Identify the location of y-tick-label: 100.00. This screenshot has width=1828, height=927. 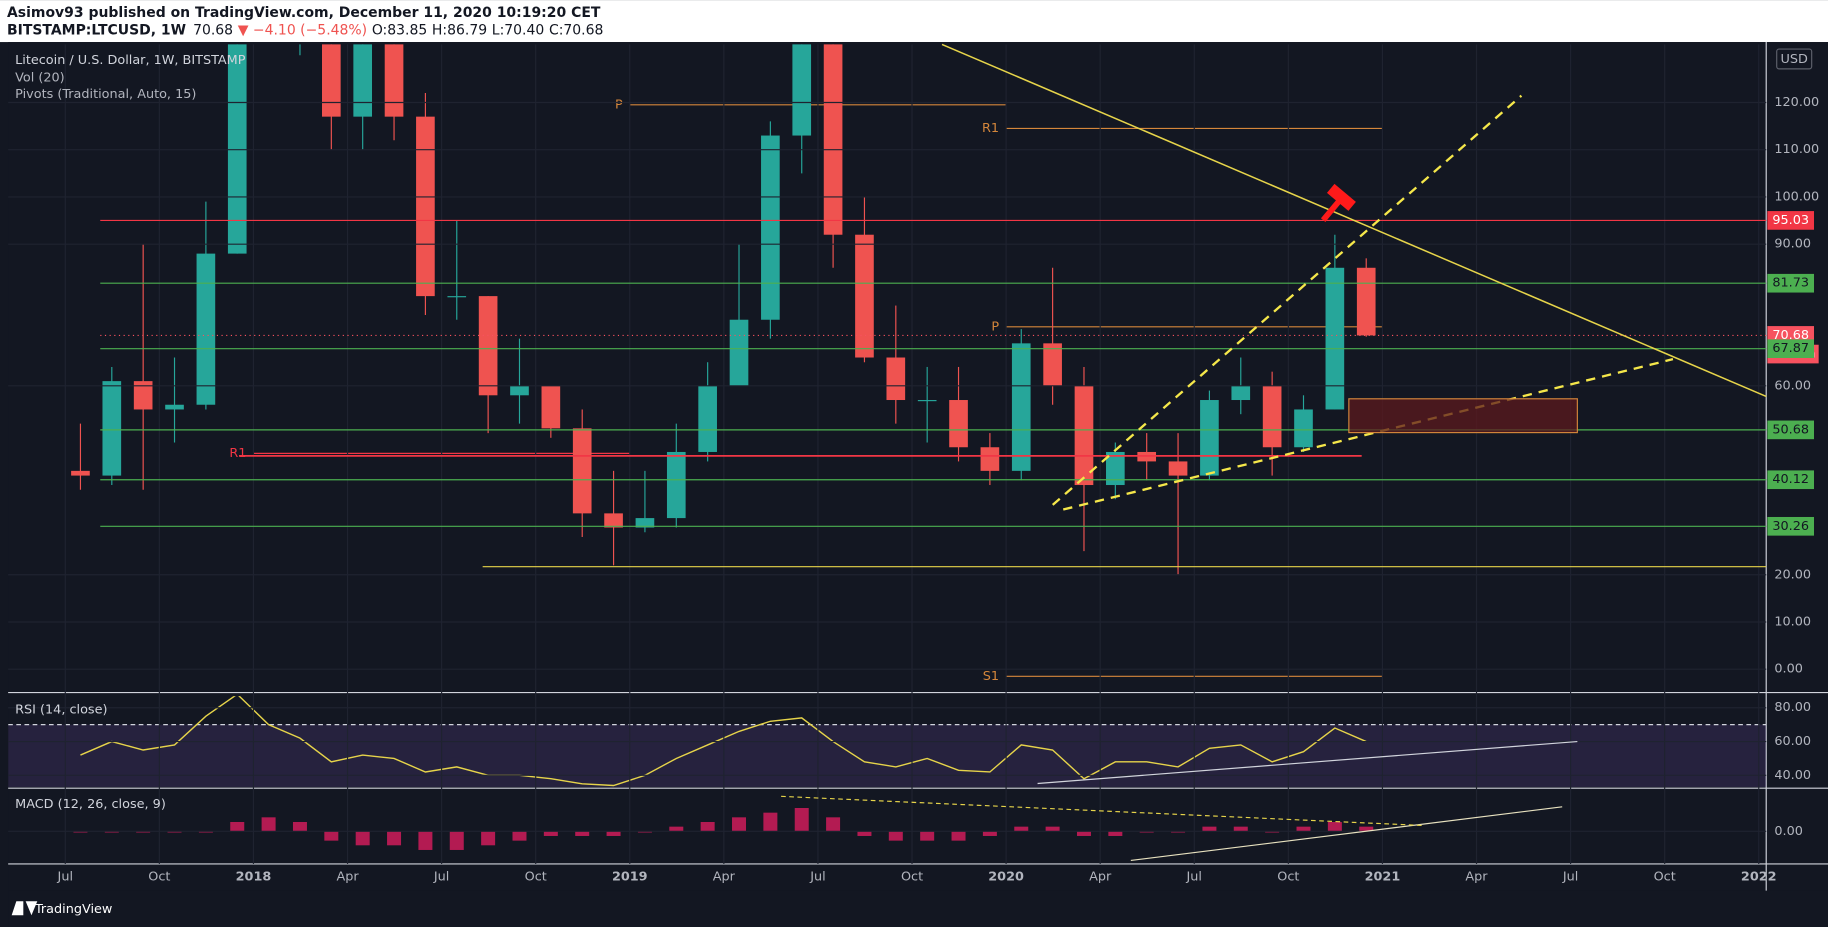
(1796, 196).